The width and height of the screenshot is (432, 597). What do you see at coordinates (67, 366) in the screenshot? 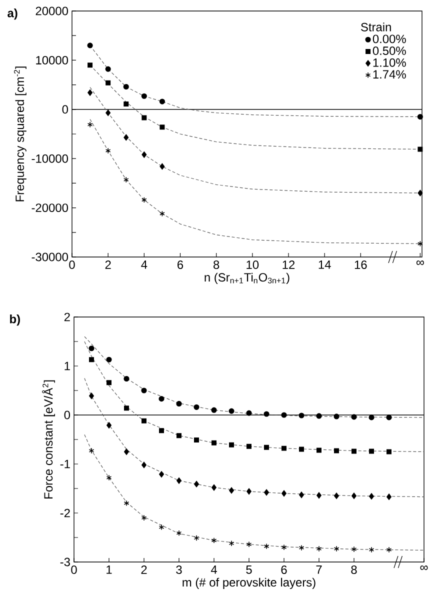
I see `y-tick-label: 1` at bounding box center [67, 366].